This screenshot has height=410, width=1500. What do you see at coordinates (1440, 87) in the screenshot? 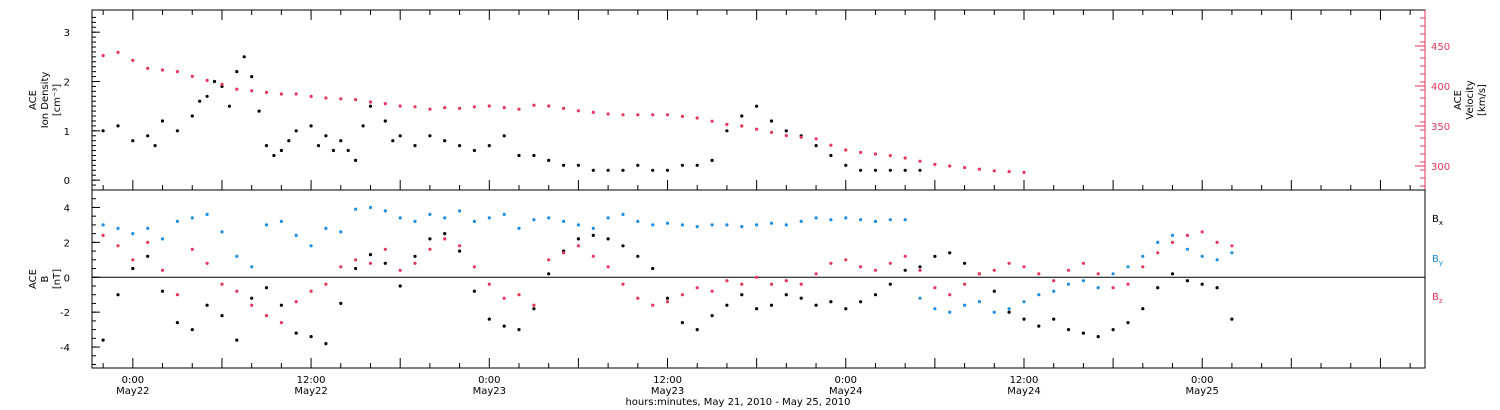
I see `velocity-tick-label-2: 400` at bounding box center [1440, 87].